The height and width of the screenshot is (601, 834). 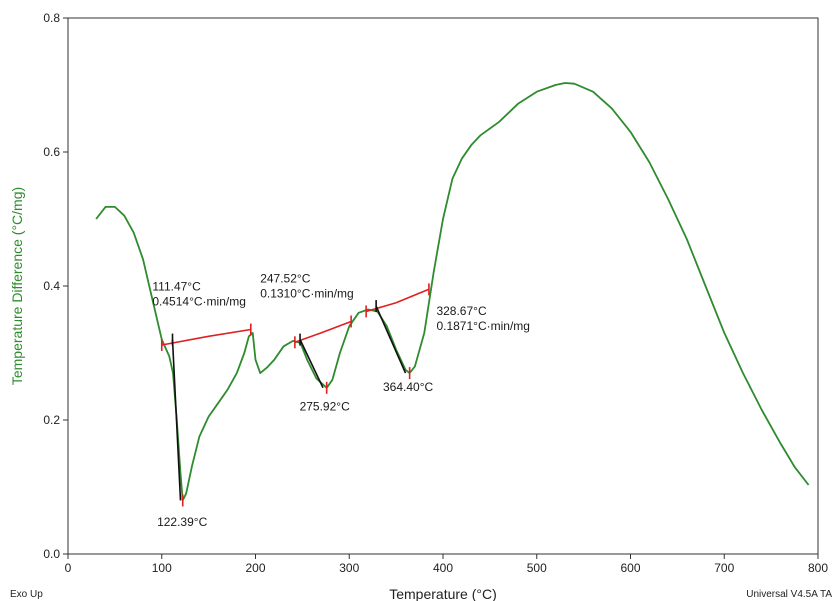 I want to click on annotation-5-line-0: 364.40°C, so click(x=408, y=387).